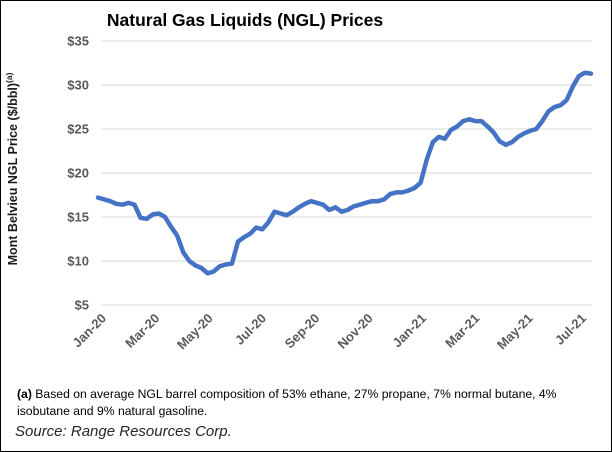  What do you see at coordinates (13, 174) in the screenshot?
I see `y-axis-title-text: Mont Belvieu NGL Price ($/bbl)` at bounding box center [13, 174].